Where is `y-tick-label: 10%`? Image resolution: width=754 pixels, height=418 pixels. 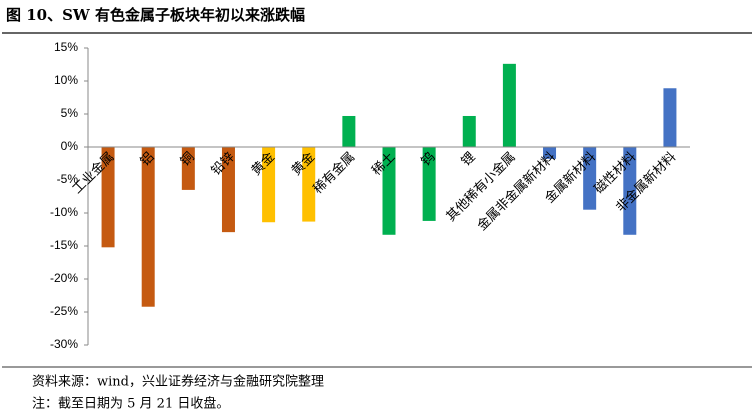
y-tick-label: 10% is located at coordinates (66, 80).